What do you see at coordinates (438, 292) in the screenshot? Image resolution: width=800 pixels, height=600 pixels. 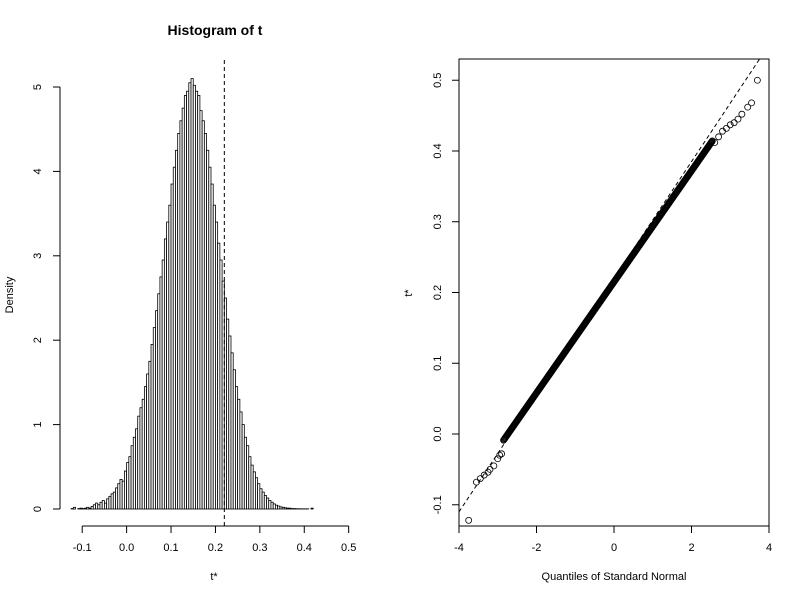 I see `qq-y-tick-label: 0.2` at bounding box center [438, 292].